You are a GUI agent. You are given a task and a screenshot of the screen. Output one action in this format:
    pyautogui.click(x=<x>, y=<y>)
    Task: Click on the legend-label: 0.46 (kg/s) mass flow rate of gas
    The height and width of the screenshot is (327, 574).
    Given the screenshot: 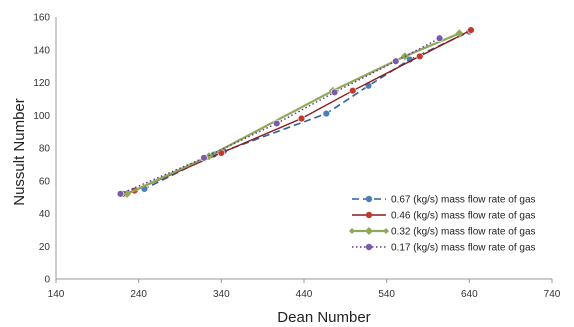 What is the action you would take?
    pyautogui.click(x=463, y=216)
    